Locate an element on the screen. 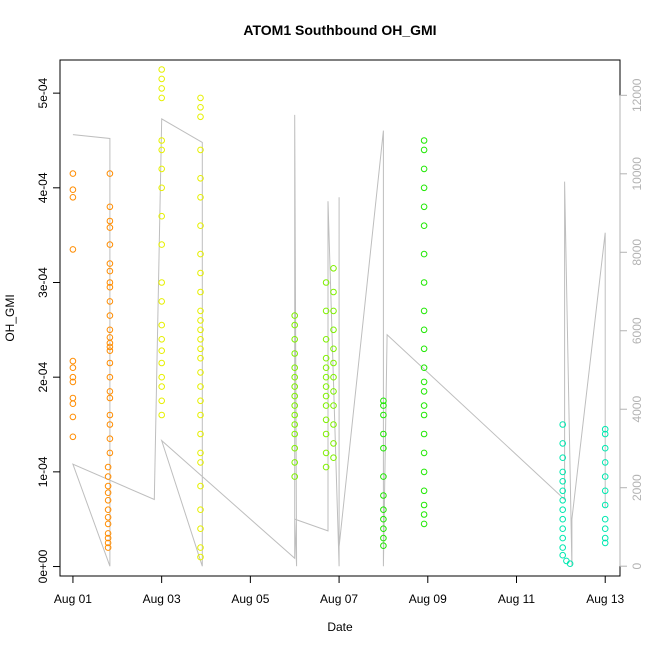  y2-tick-label: 10000 is located at coordinates (637, 174).